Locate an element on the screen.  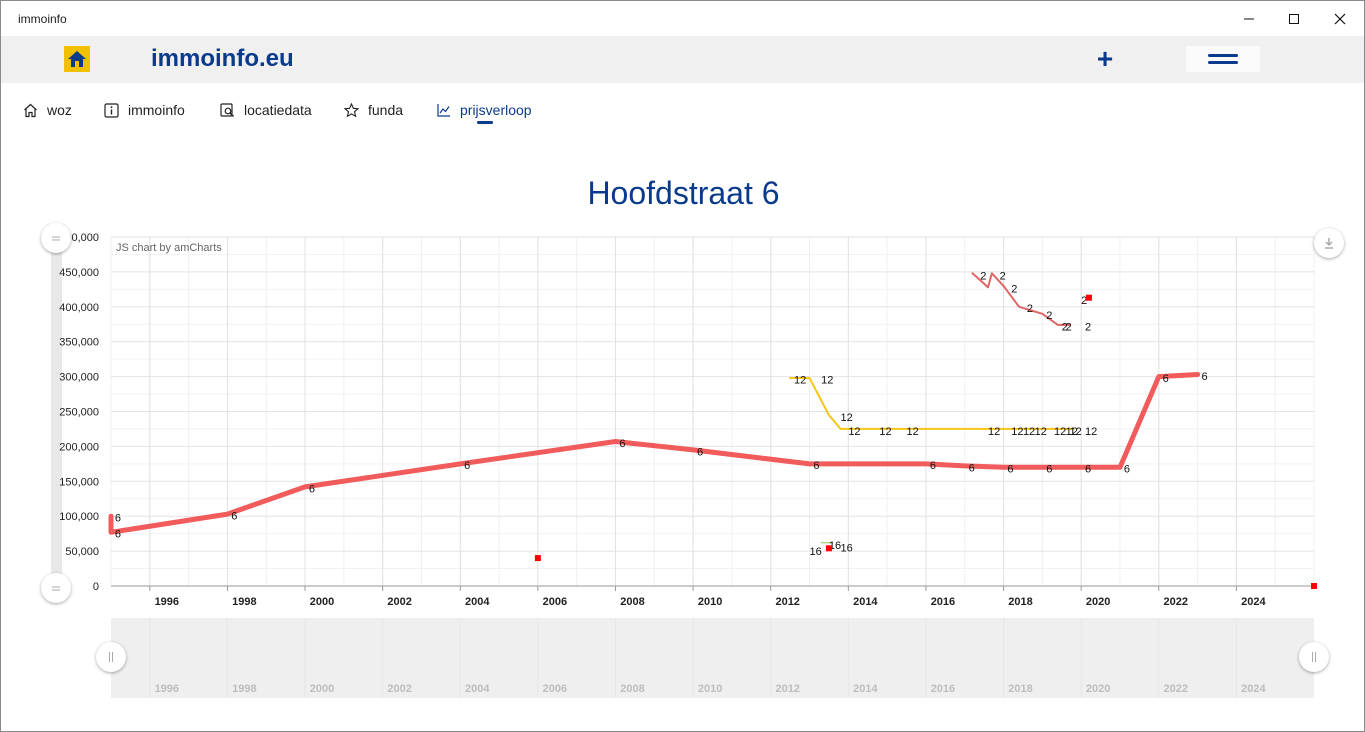
close-icon is located at coordinates (1340, 18).